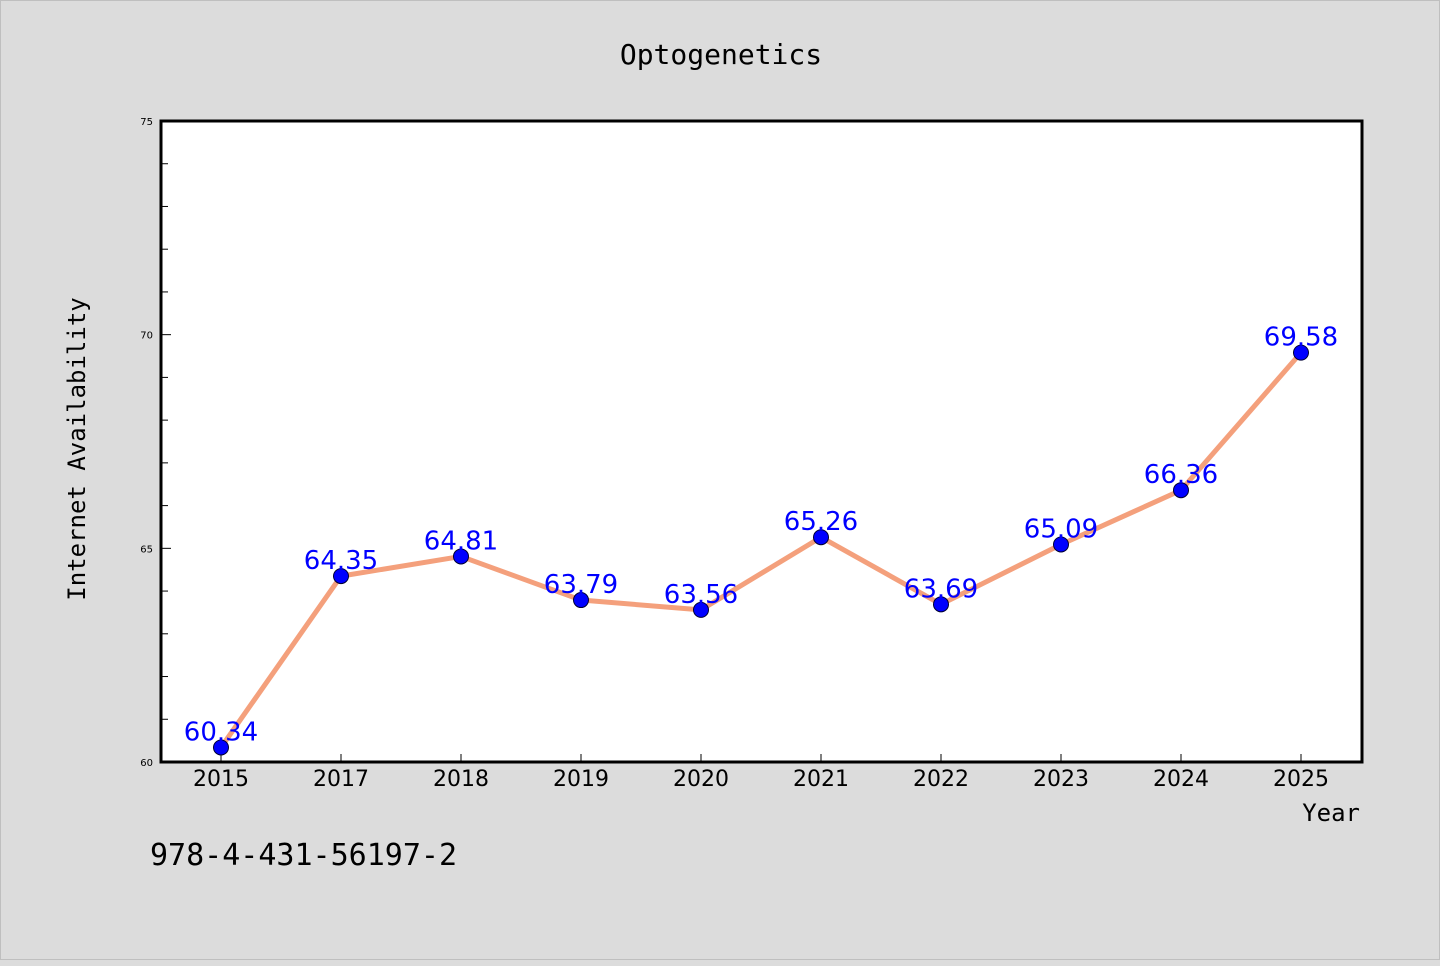 The height and width of the screenshot is (966, 1440). Describe the element at coordinates (701, 595) in the screenshot. I see `data-label: 63.56` at that location.